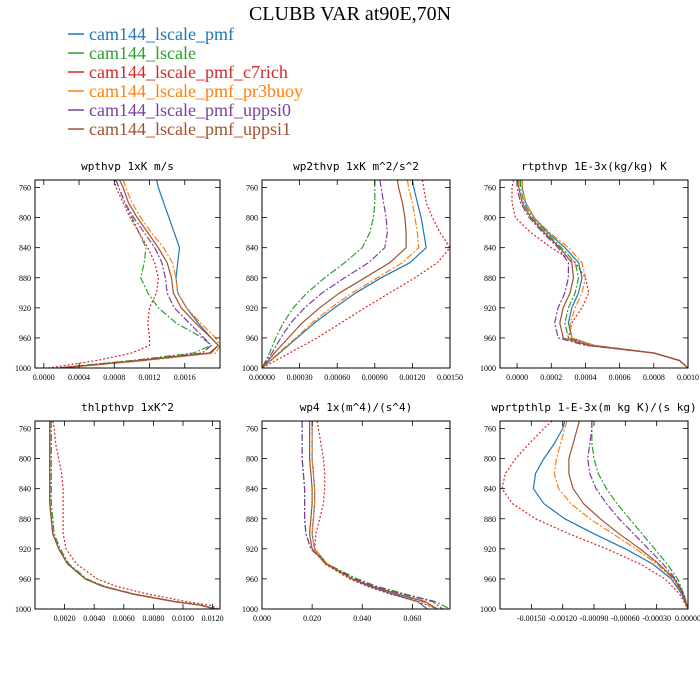 The image size is (700, 700). What do you see at coordinates (562, 618) in the screenshot?
I see `x-tick-label: -0.00120` at bounding box center [562, 618].